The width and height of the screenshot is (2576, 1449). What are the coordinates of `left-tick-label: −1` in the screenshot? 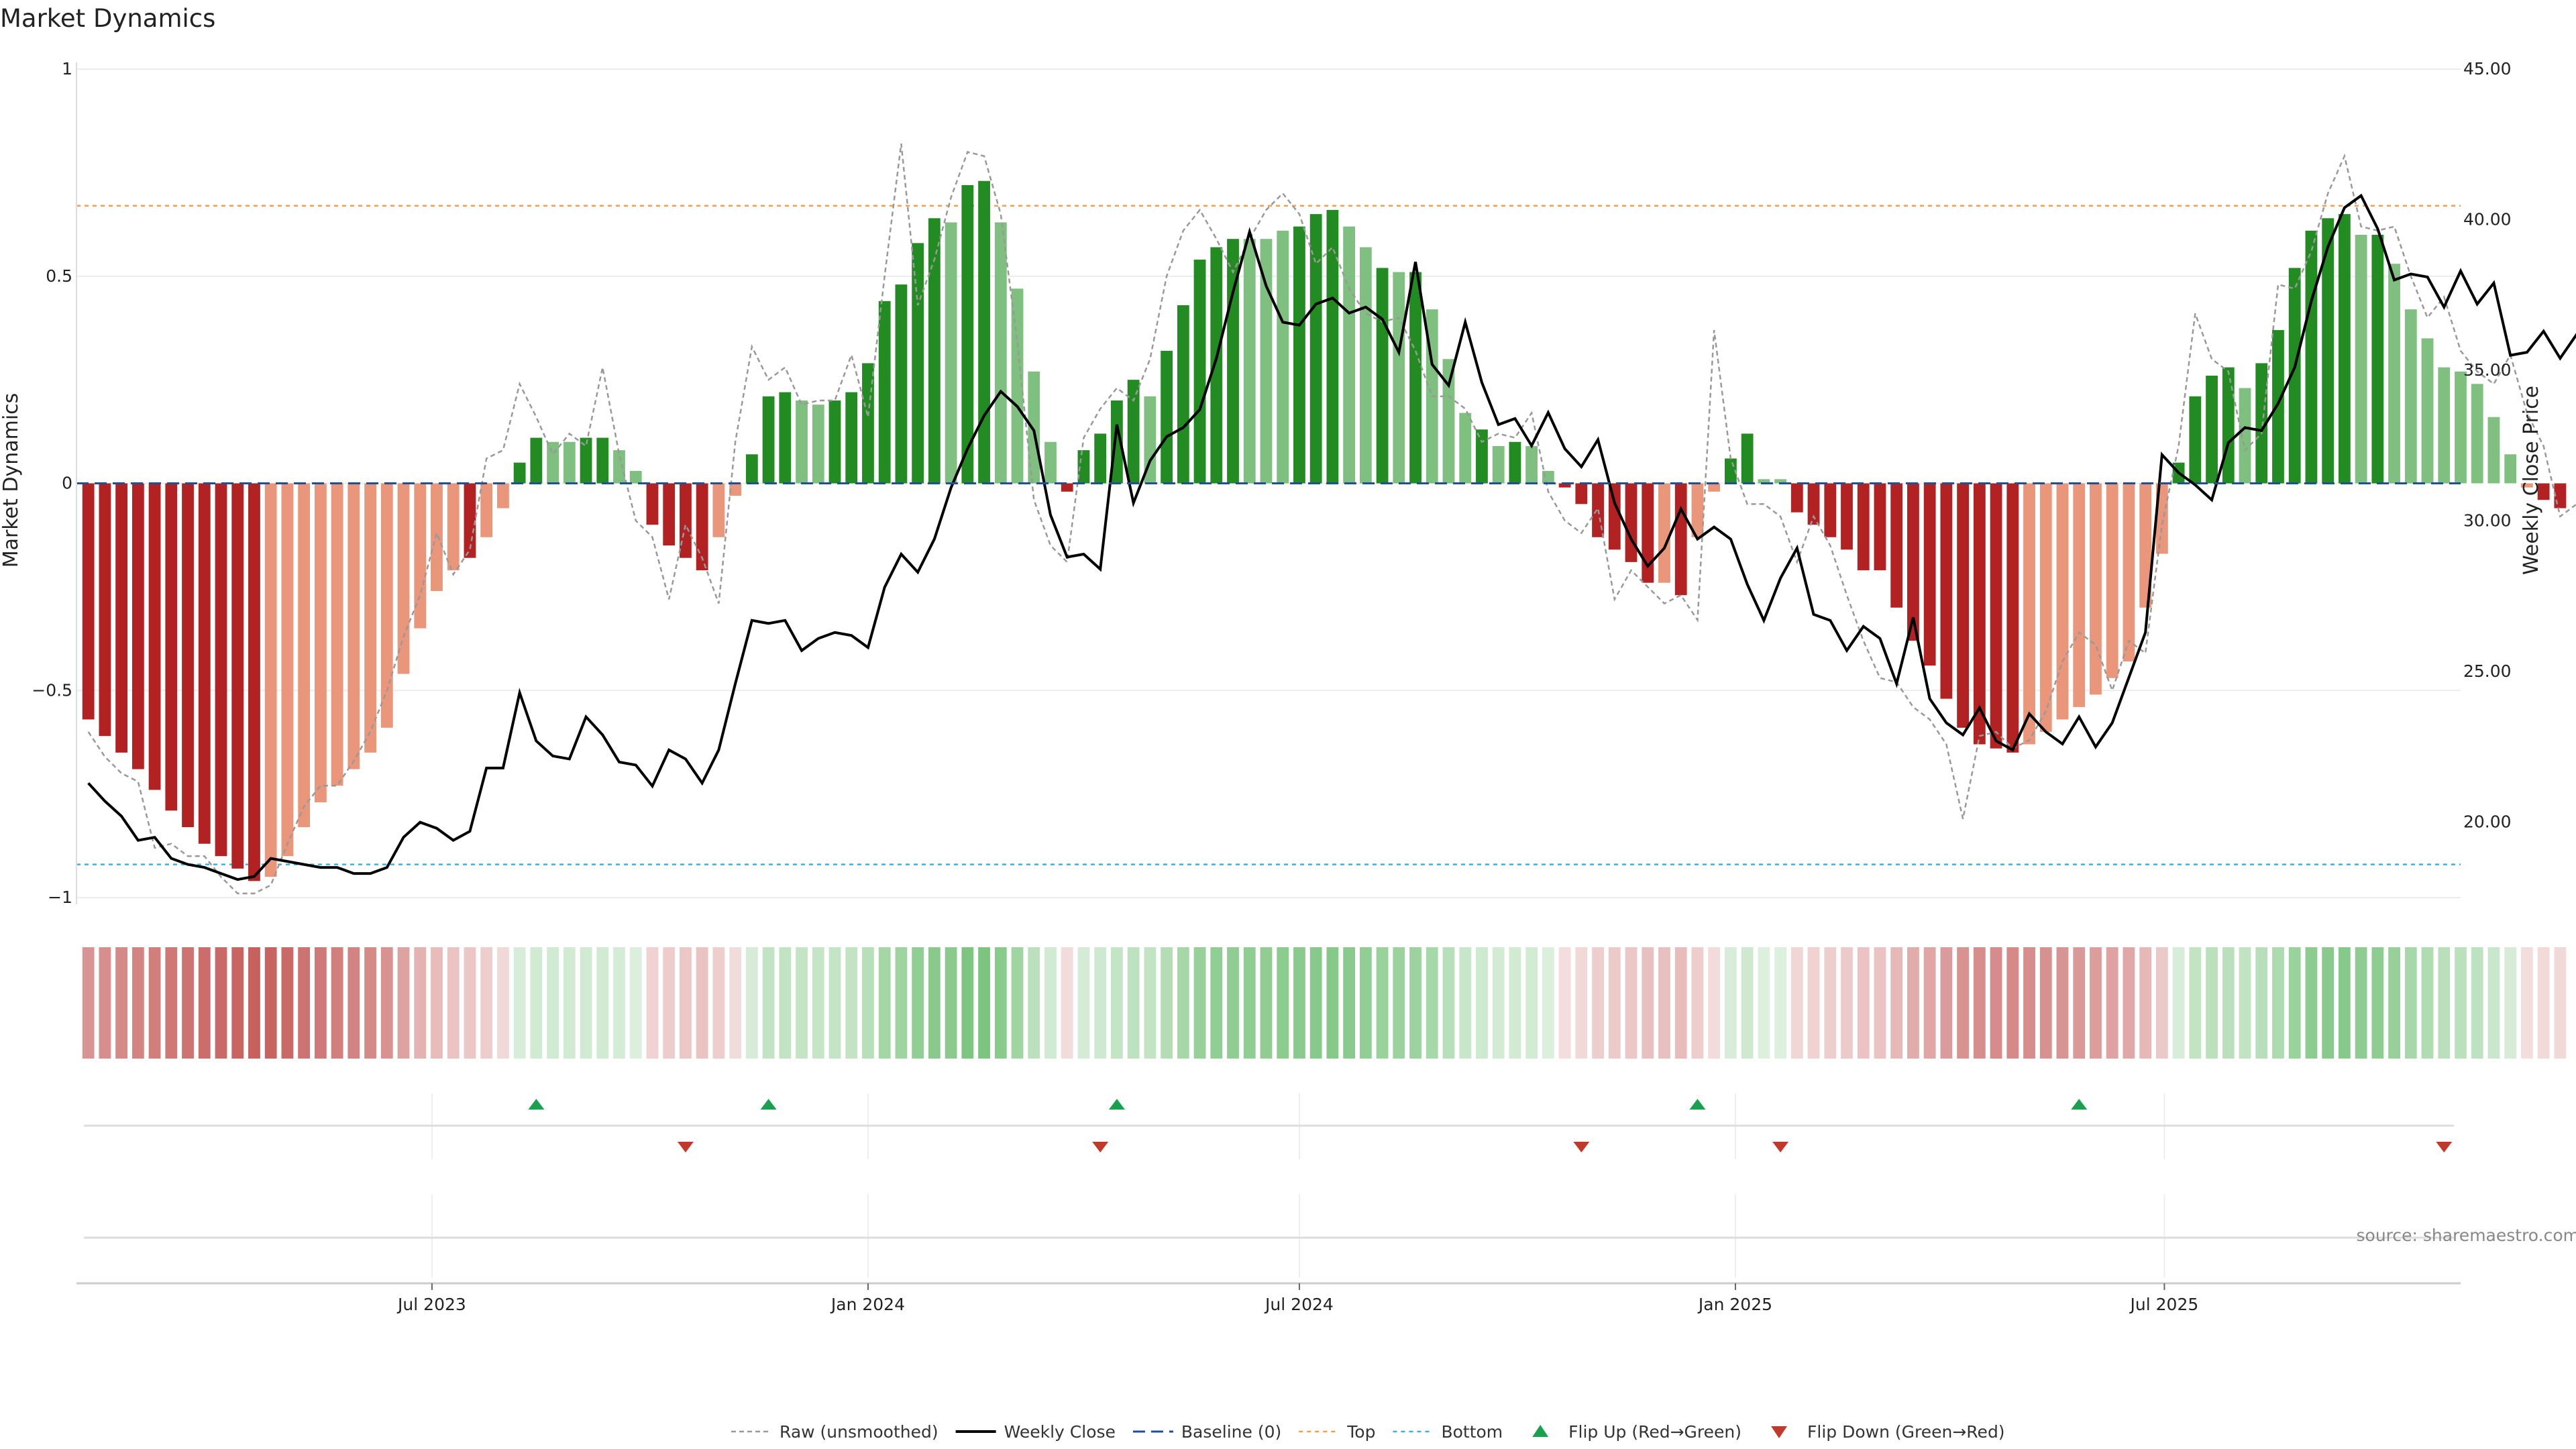 It's located at (60, 897).